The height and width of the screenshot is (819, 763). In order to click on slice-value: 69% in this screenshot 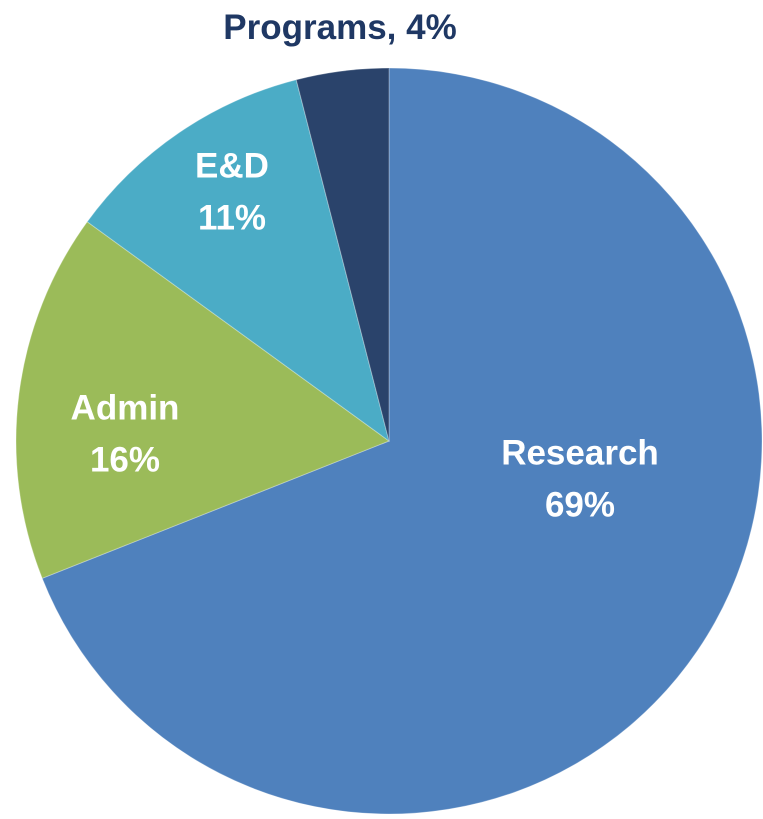, I will do `click(580, 504)`.